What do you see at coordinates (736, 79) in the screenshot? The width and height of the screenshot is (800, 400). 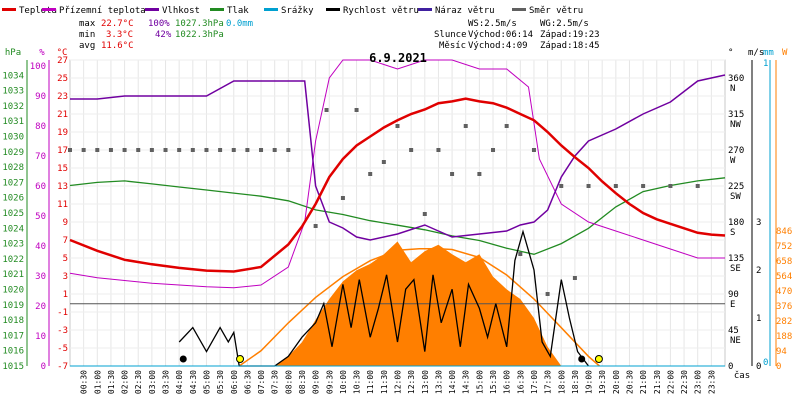 I see `direction-tick: 360` at bounding box center [736, 79].